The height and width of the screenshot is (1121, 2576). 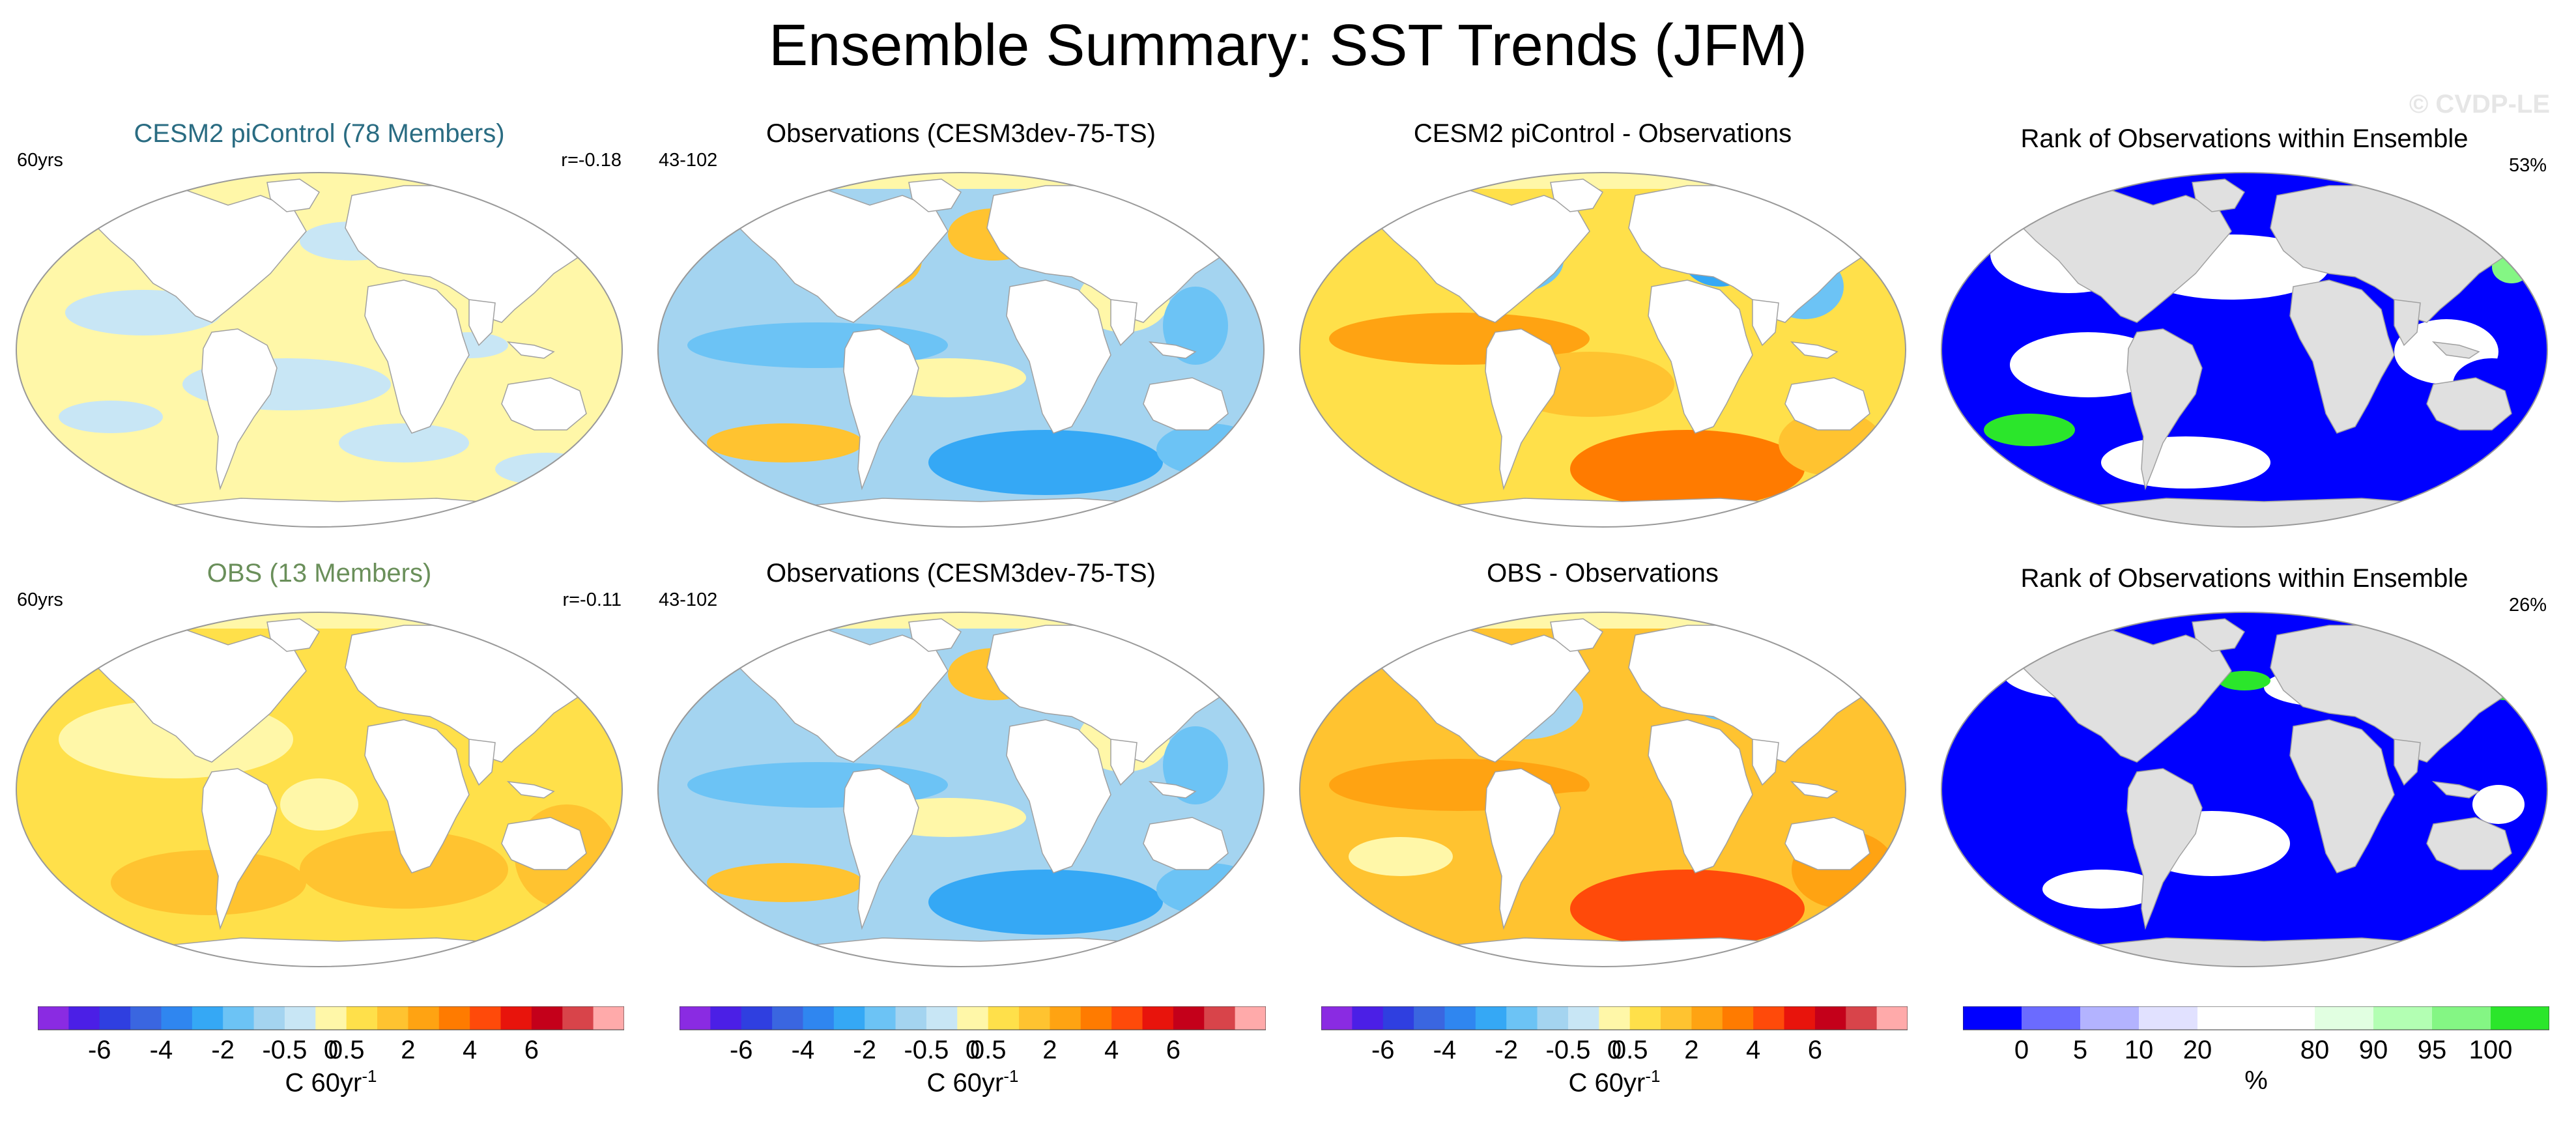 What do you see at coordinates (592, 600) in the screenshot?
I see `panel-right-label: r=-0.11` at bounding box center [592, 600].